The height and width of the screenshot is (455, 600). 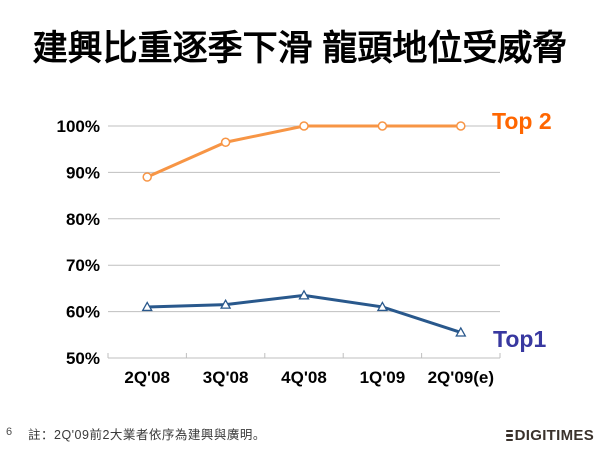 I want to click on series-label-top2: Top 2, so click(x=522, y=121).